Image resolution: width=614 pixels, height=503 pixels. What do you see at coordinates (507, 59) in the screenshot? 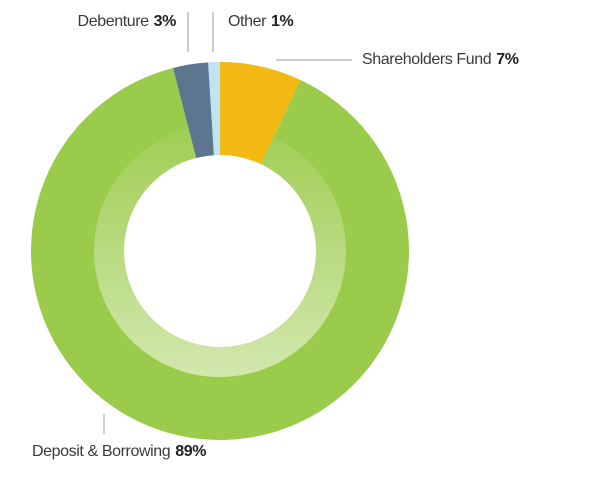
I see `slice-value: 7%` at bounding box center [507, 59].